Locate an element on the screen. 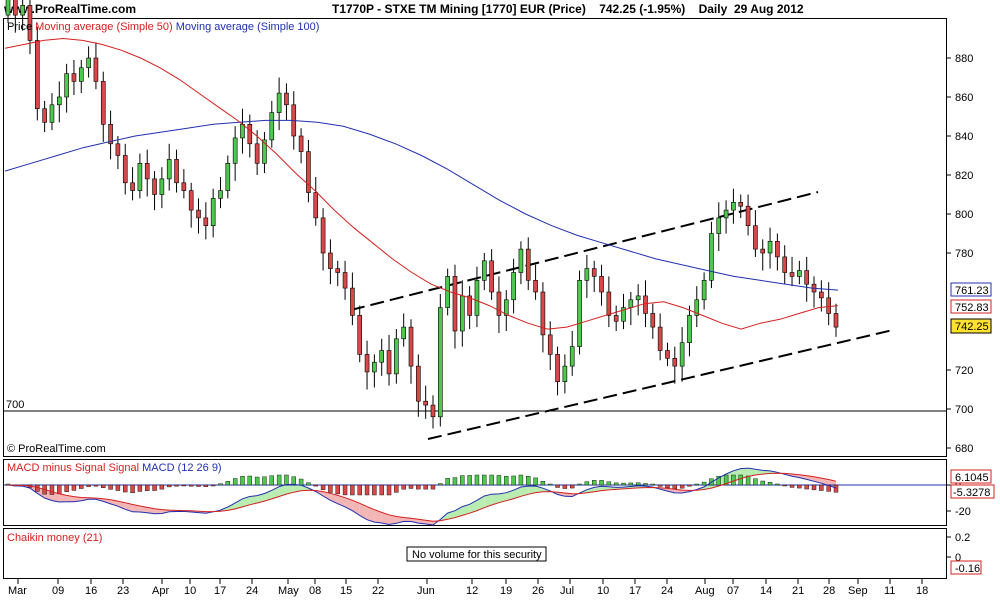 This screenshot has height=600, width=1000. macd-histogram is located at coordinates (422, 485).